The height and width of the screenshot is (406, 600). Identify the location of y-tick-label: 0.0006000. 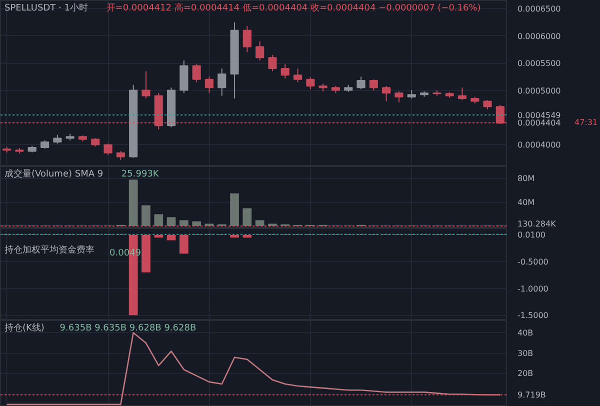
(539, 36).